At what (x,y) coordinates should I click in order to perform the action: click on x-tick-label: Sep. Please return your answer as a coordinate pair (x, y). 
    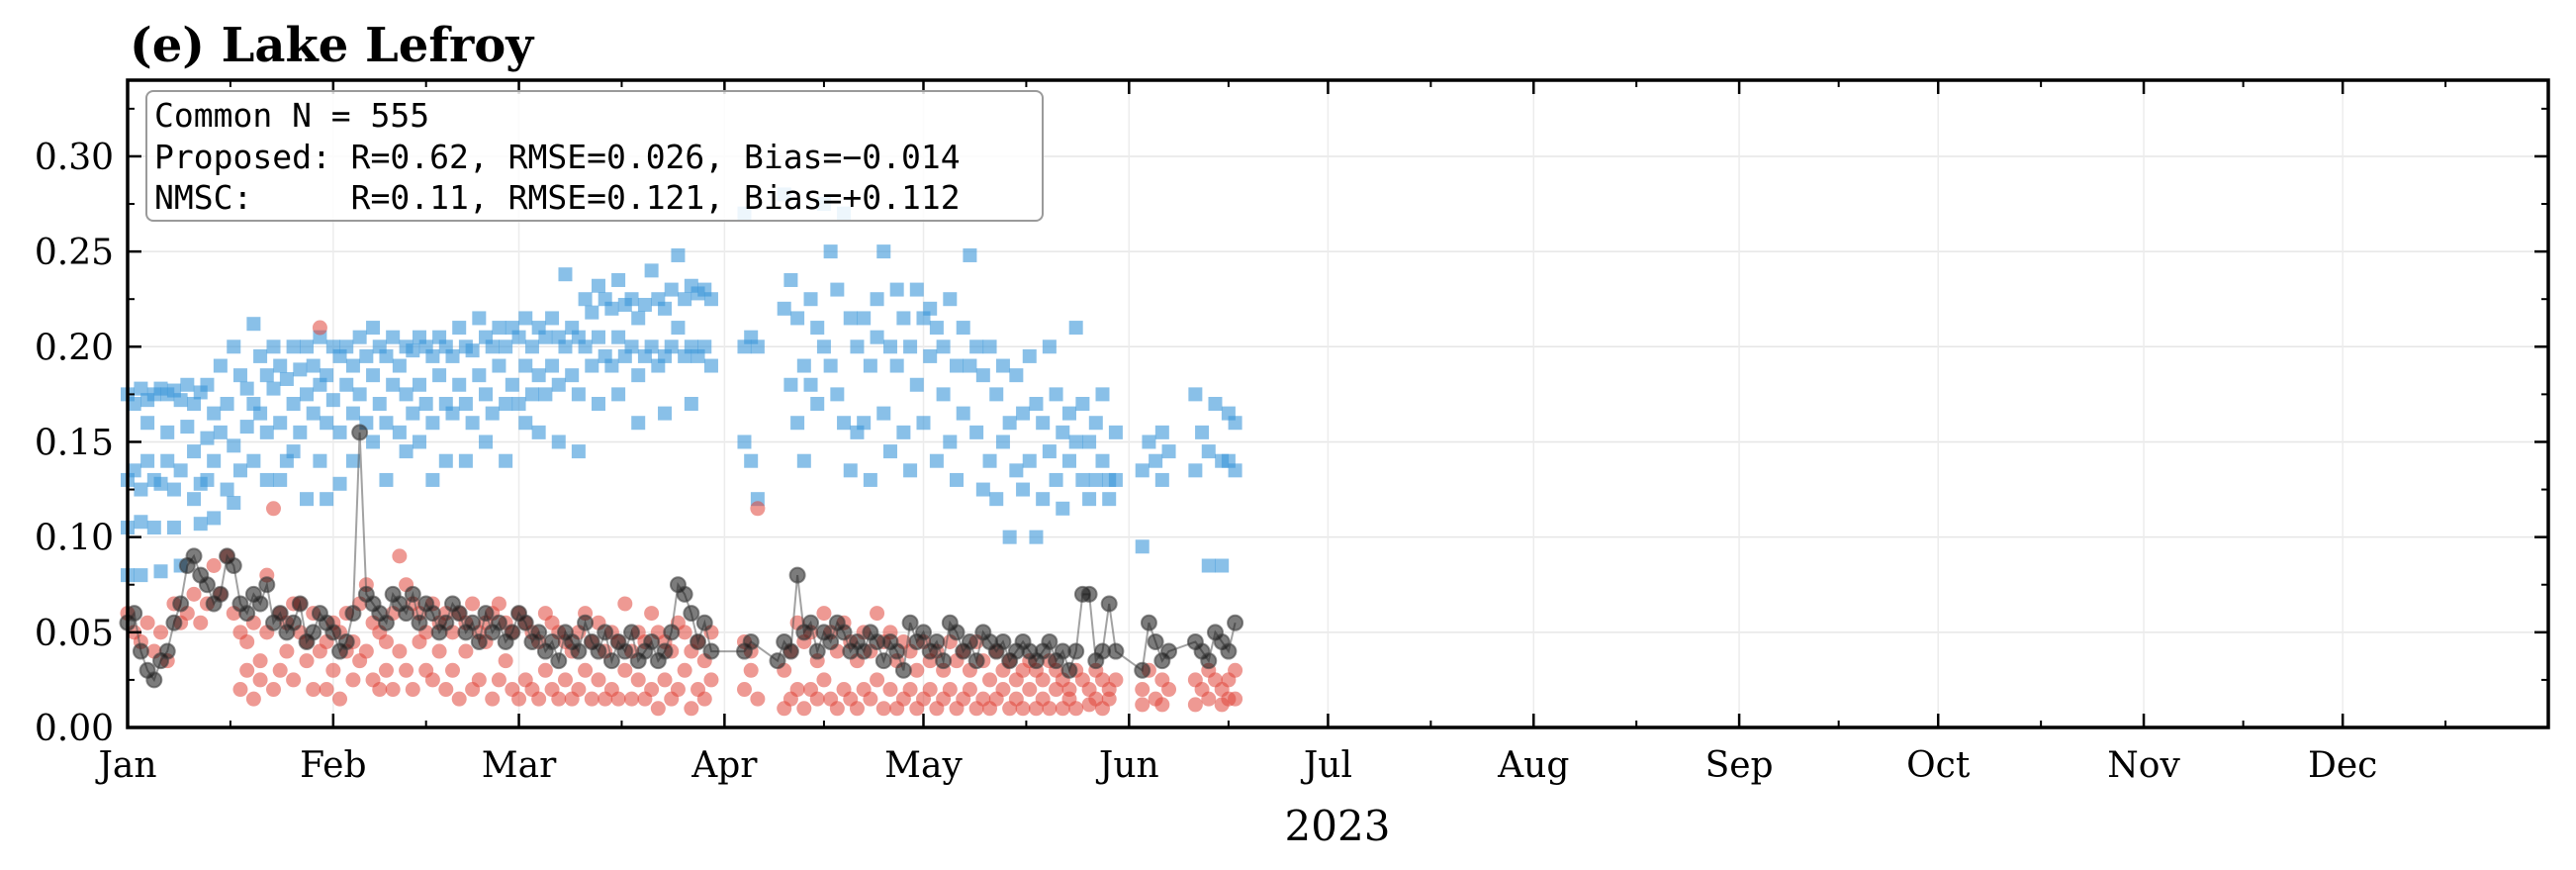
    Looking at the image, I should click on (1739, 765).